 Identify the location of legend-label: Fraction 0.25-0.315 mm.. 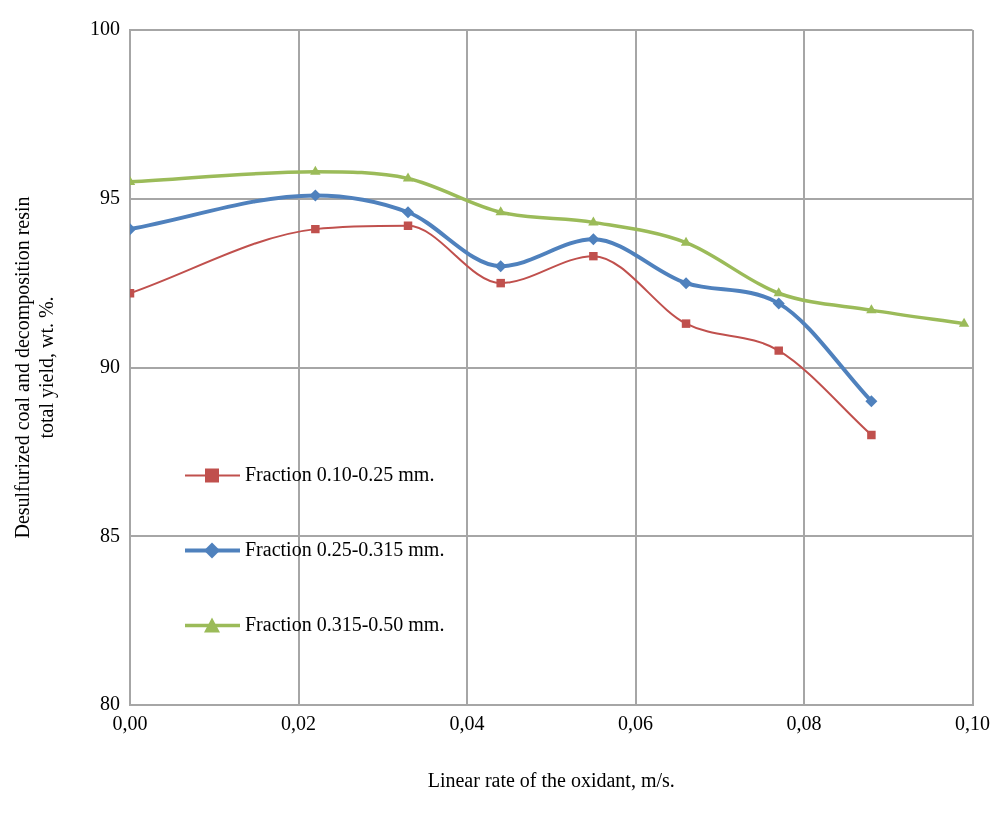
(345, 548).